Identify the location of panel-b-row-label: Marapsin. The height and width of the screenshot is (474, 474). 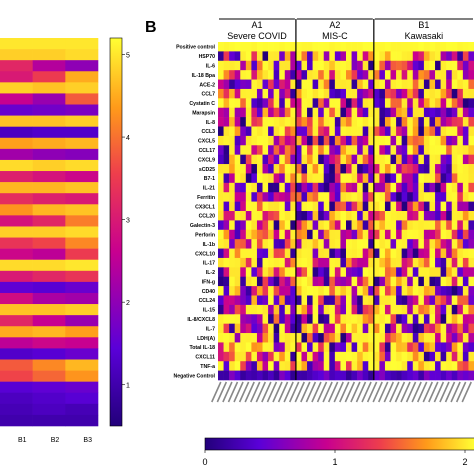
(203, 113).